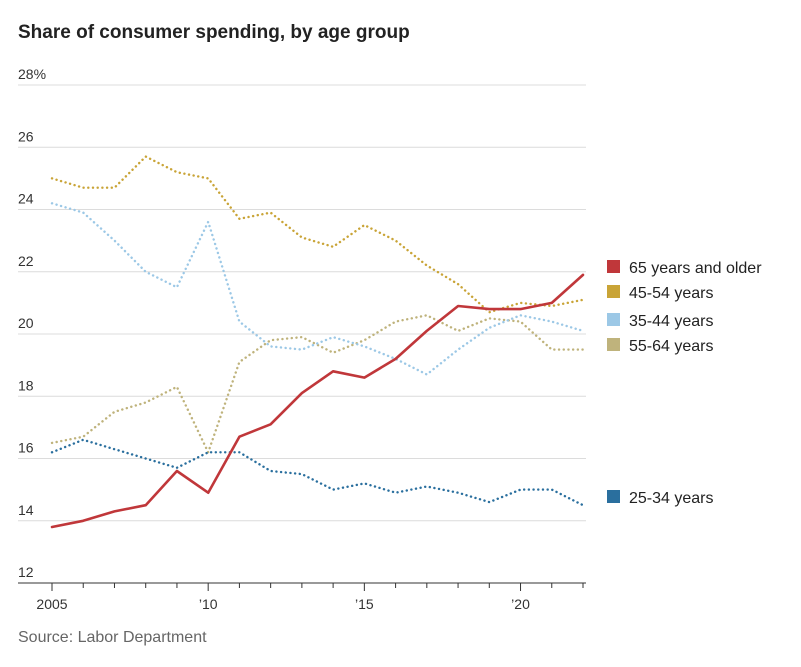  Describe the element at coordinates (695, 268) in the screenshot. I see `legend-label: 65 years and older` at that location.